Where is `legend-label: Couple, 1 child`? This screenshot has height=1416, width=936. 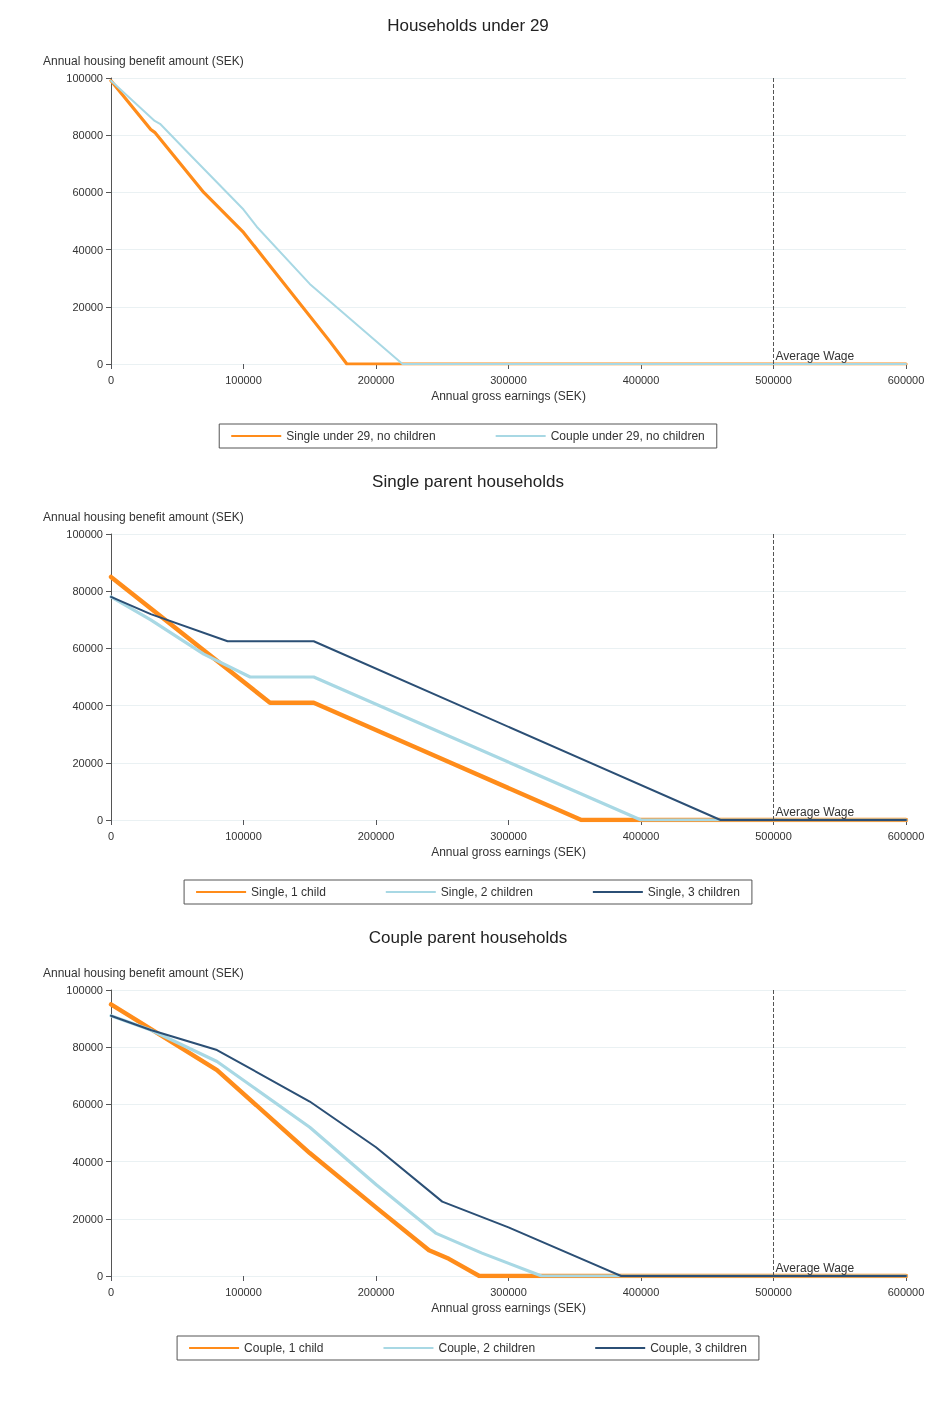
legend-label: Couple, 1 child is located at coordinates (284, 1348).